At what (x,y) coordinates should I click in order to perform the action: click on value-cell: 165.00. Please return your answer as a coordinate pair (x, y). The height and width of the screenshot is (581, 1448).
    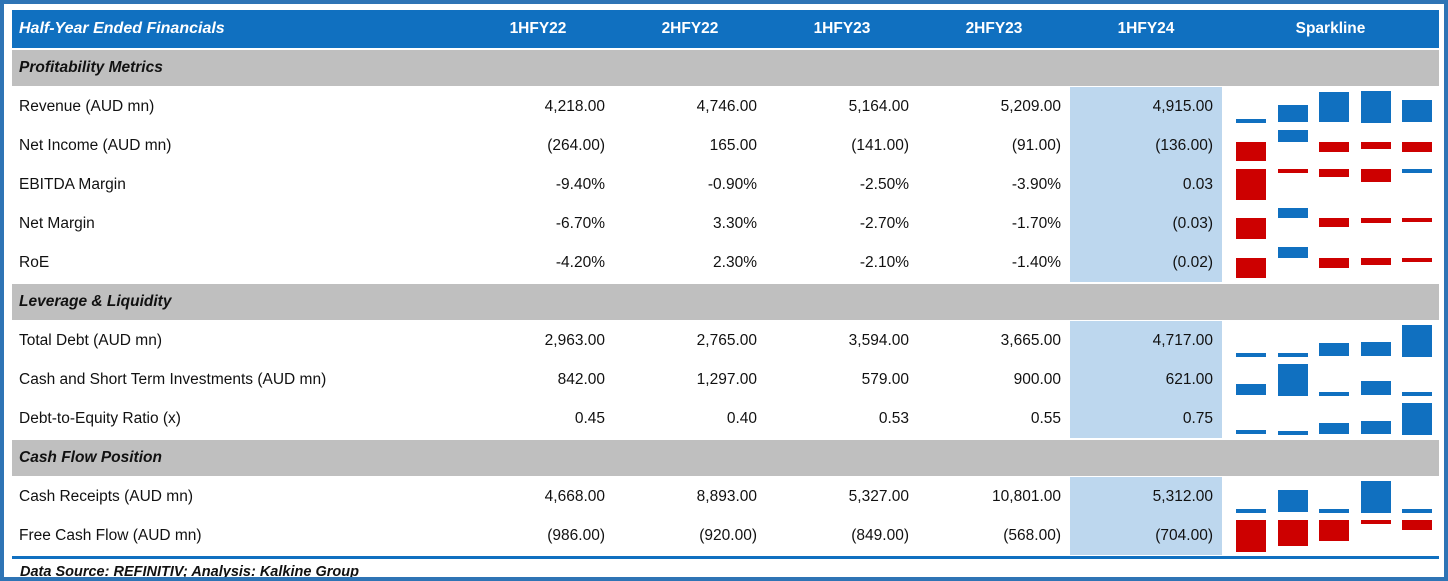
    Looking at the image, I should click on (733, 145).